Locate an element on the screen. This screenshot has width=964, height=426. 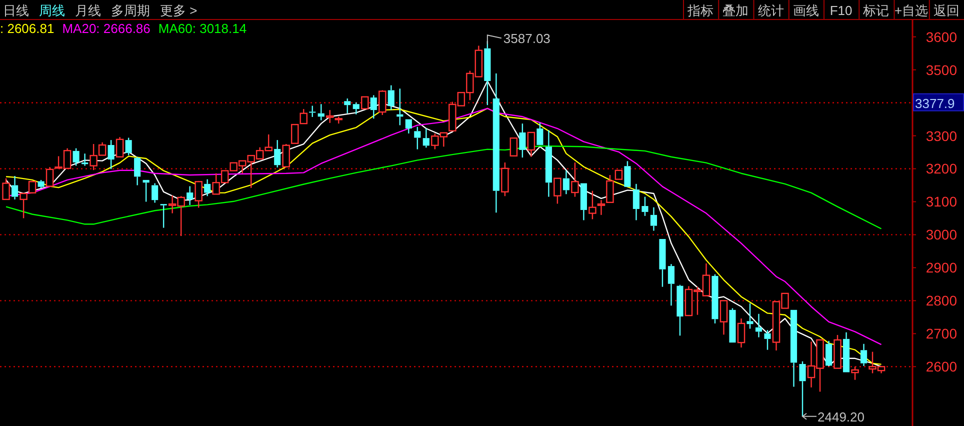
y-tick-label: 3500 is located at coordinates (942, 70).